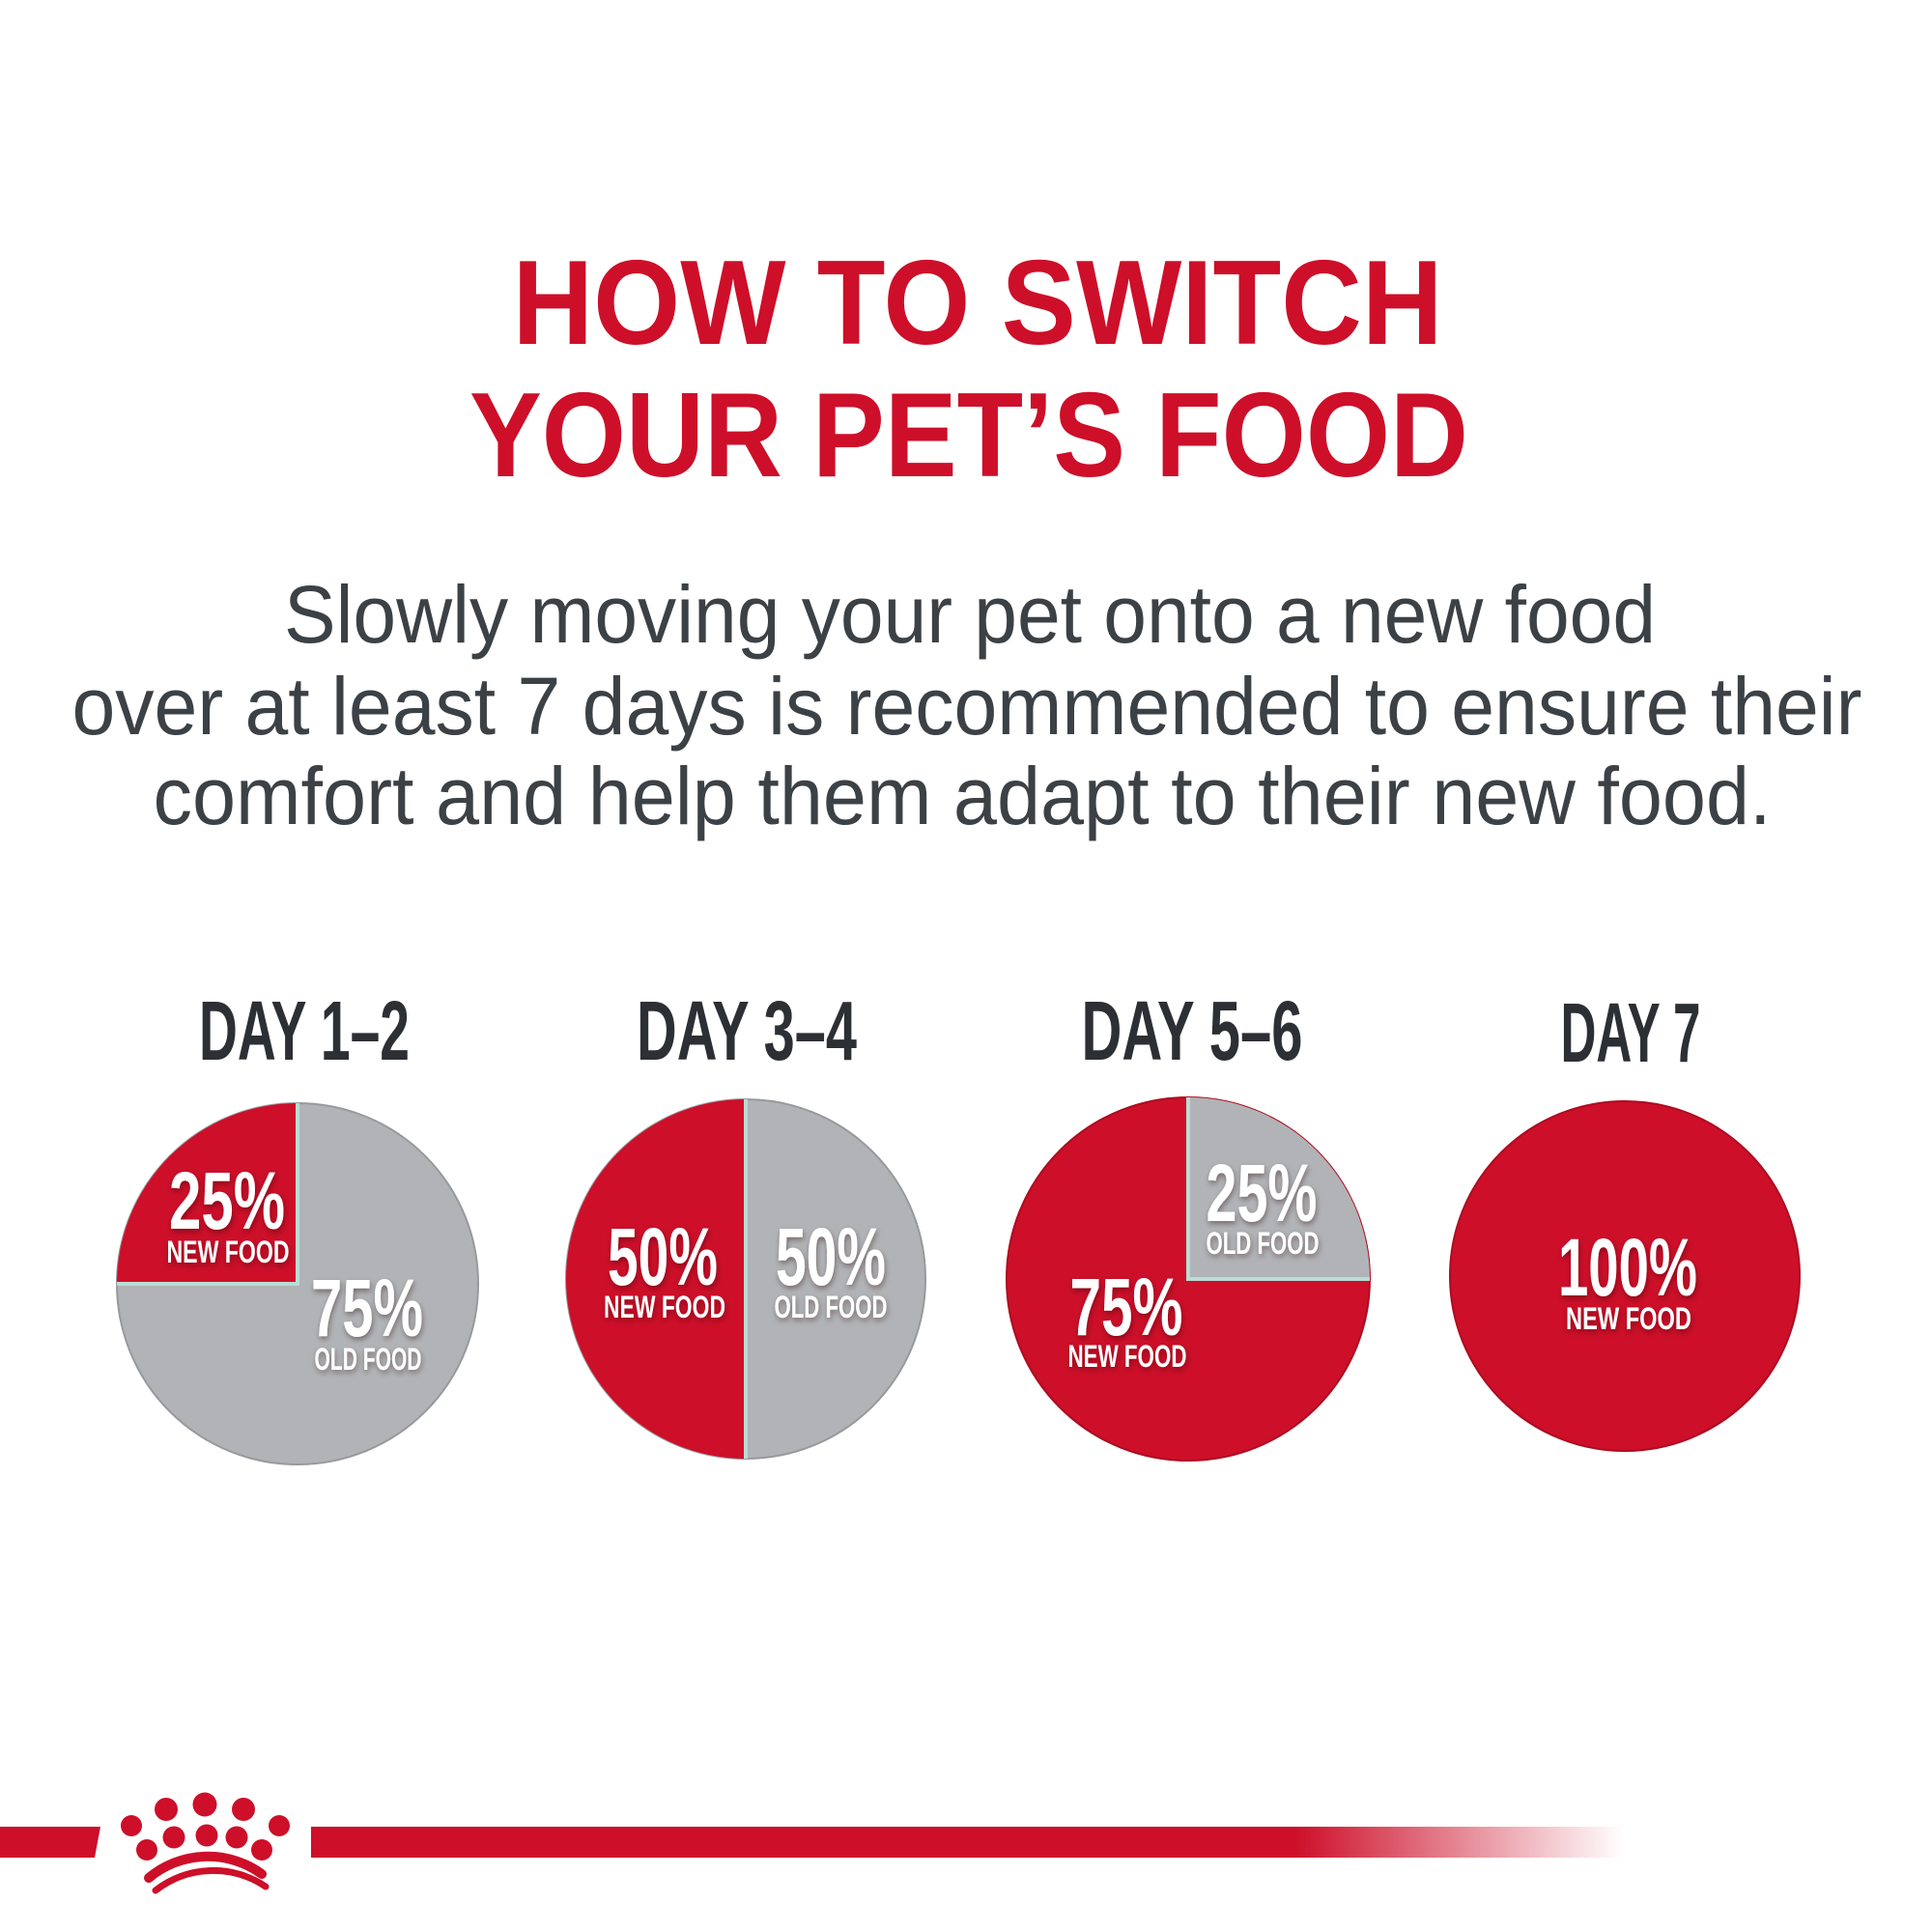 The width and height of the screenshot is (1932, 1932). What do you see at coordinates (747, 1031) in the screenshot?
I see `svg-text: DAY 3–4` at bounding box center [747, 1031].